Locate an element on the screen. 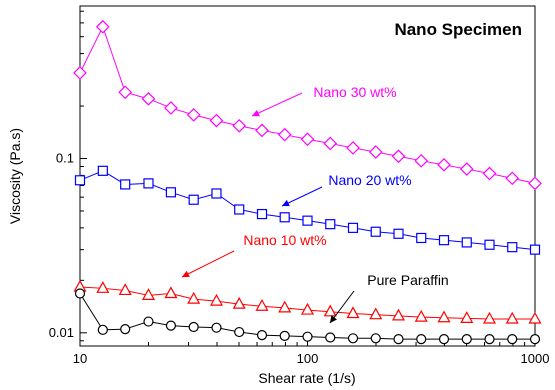 The height and width of the screenshot is (390, 555). series-triangle is located at coordinates (307, 301).